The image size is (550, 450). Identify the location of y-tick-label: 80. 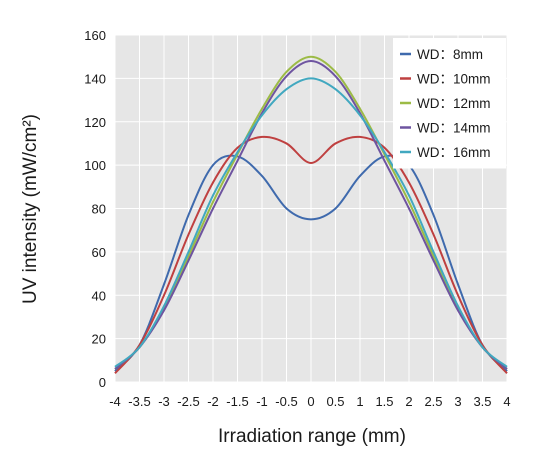
(99, 209).